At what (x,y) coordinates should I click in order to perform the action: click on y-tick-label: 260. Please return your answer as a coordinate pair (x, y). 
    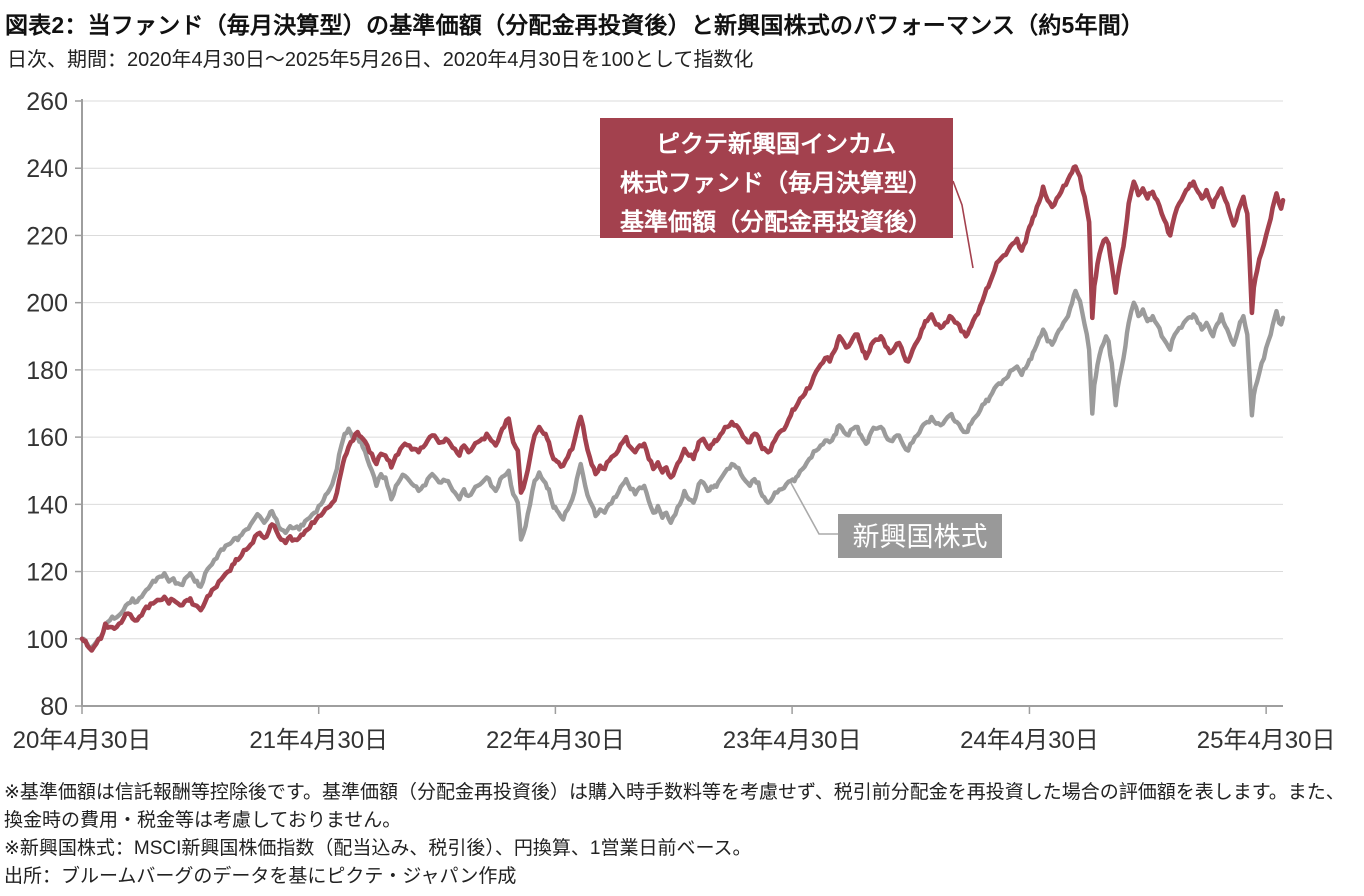
    Looking at the image, I should click on (47, 102).